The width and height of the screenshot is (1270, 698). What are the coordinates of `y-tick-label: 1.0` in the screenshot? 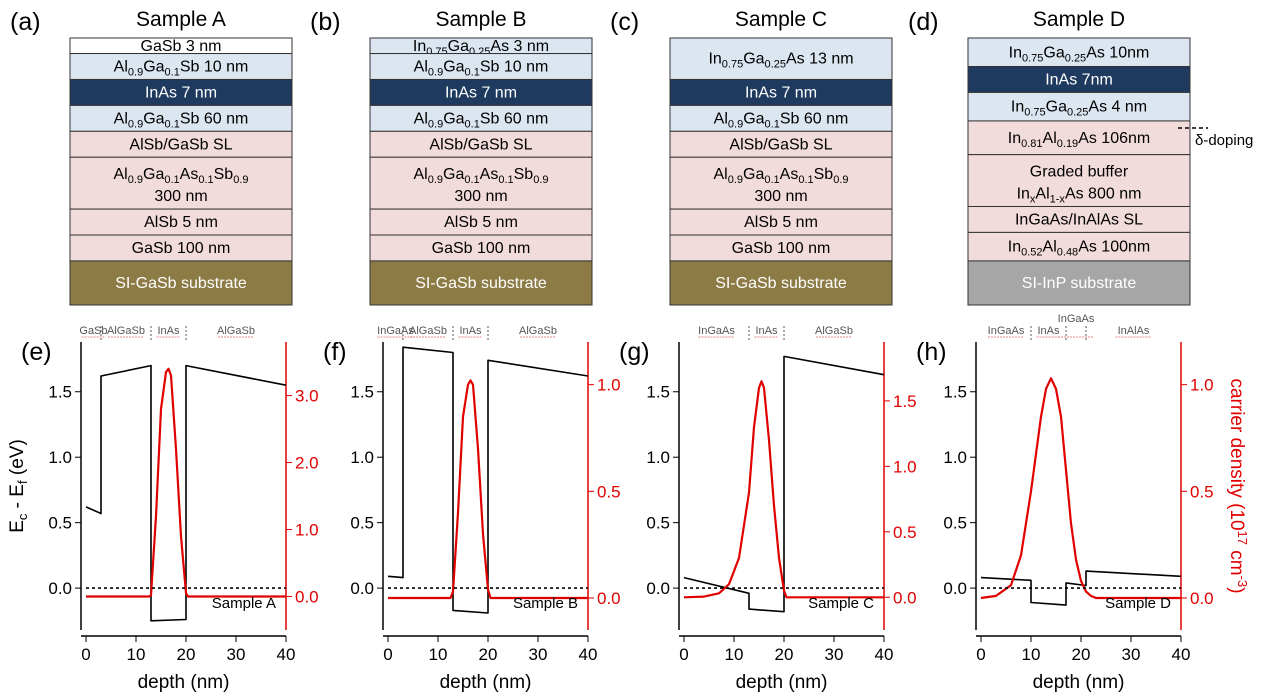 It's located at (60, 457).